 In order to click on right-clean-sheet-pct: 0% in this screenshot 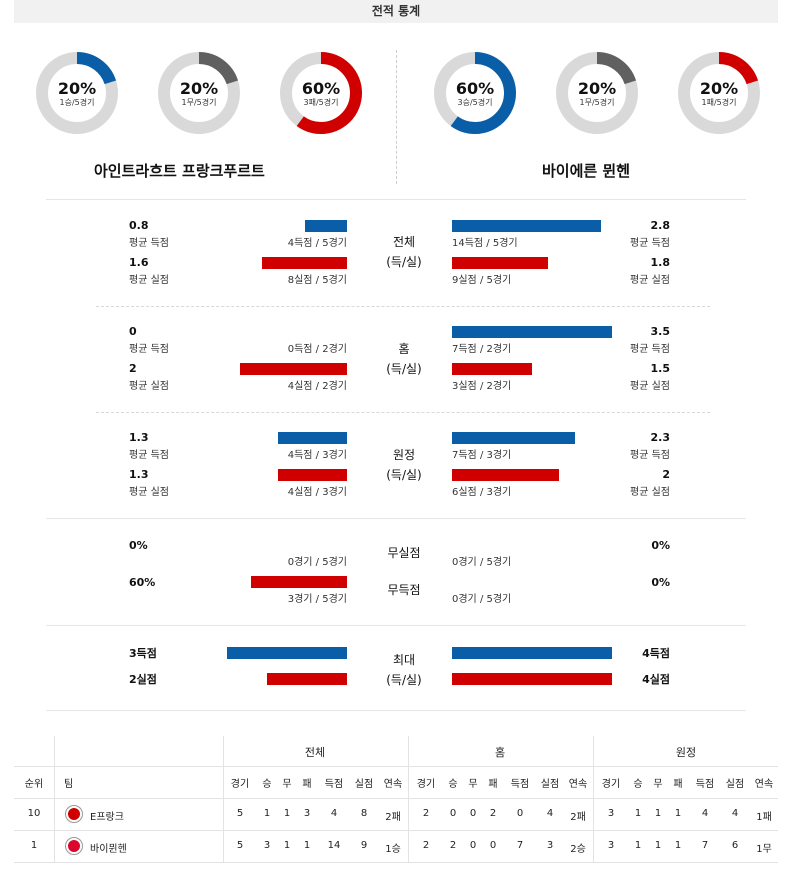, I will do `click(660, 545)`.